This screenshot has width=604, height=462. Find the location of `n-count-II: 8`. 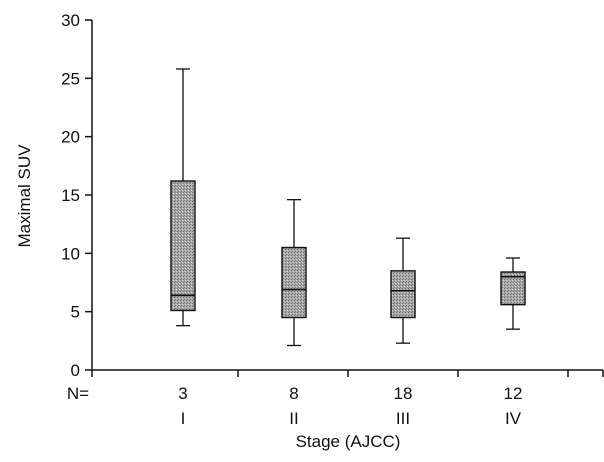

n-count-II: 8 is located at coordinates (293, 393).